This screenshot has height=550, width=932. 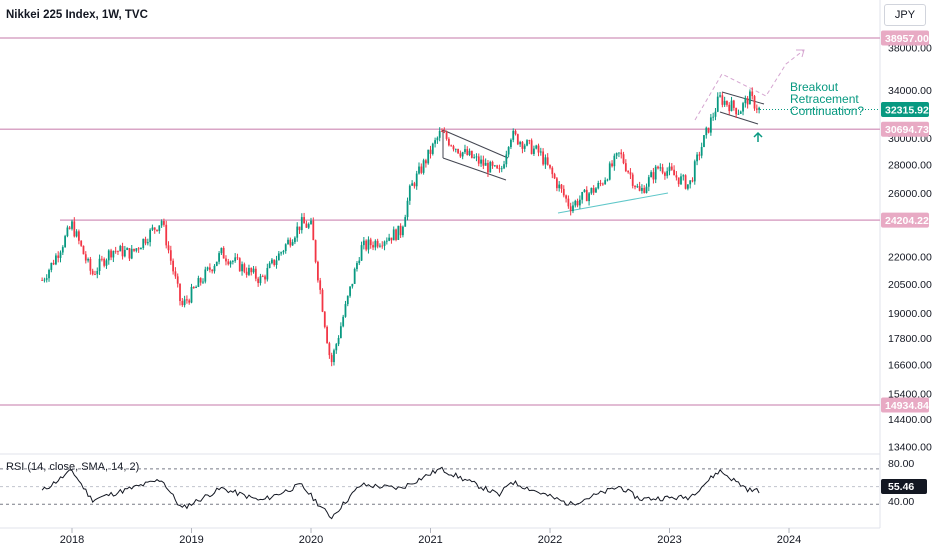 What do you see at coordinates (907, 406) in the screenshot?
I see `level-badge-label: 14934.84` at bounding box center [907, 406].